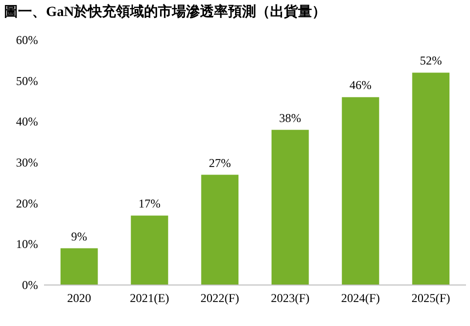 The image size is (470, 326). Describe the element at coordinates (165, 11) in the screenshot. I see `chart-title: 圖一、GaN於快充領域的市場滲透率預測（出貨量）` at that location.